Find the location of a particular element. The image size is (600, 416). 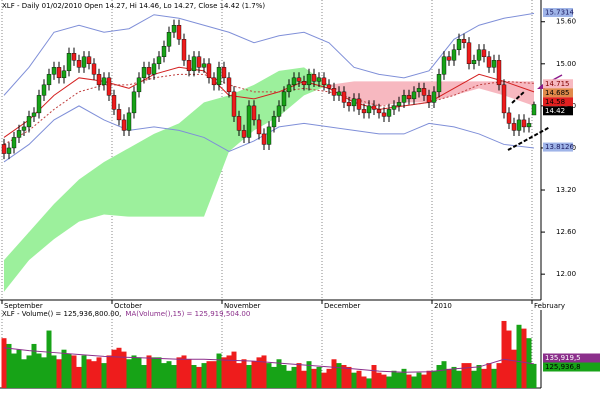

price-tag-label: 14.58 is located at coordinates (555, 102).